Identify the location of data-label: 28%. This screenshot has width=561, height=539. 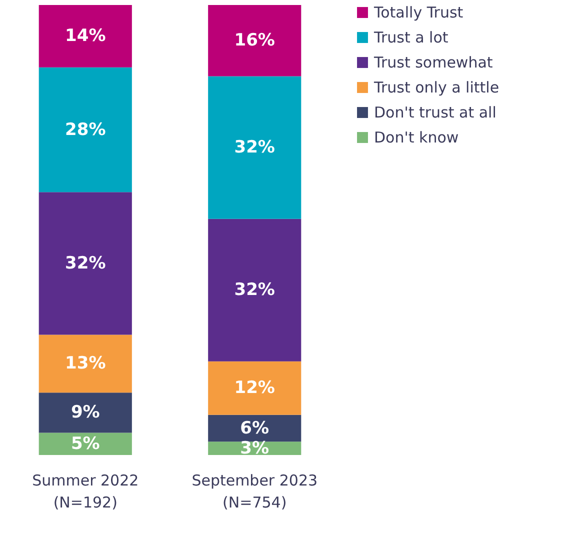
(85, 130).